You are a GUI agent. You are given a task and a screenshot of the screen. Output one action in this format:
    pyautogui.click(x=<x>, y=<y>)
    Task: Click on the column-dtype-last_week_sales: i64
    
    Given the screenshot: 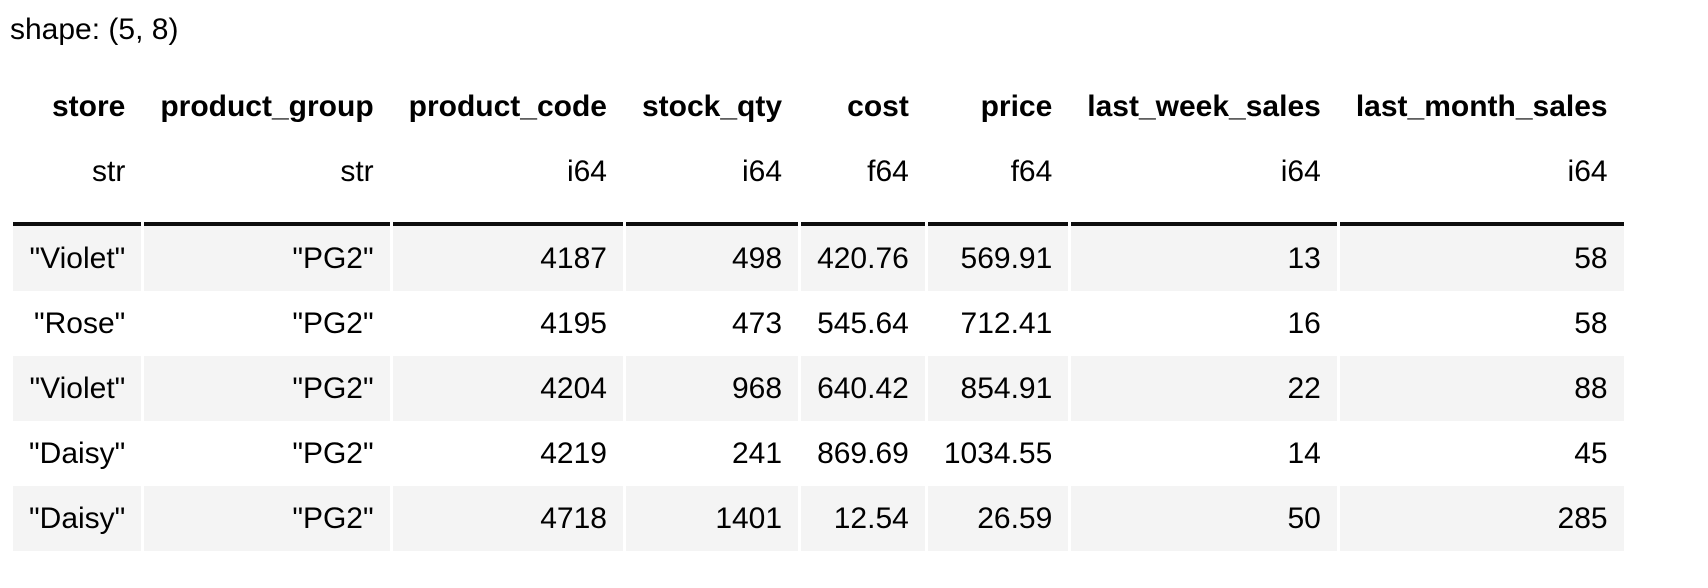 What is the action you would take?
    pyautogui.click(x=1204, y=182)
    